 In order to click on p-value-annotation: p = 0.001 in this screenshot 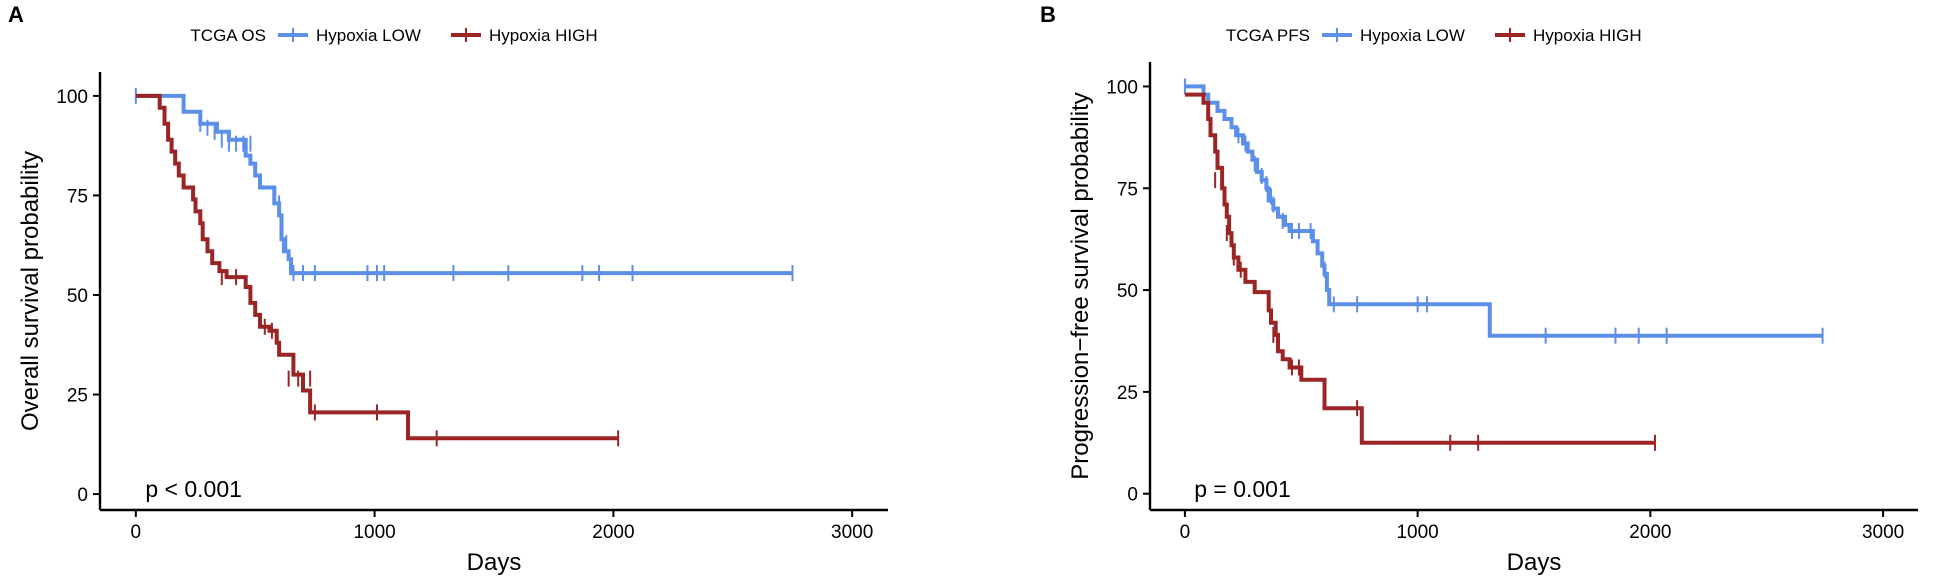, I will do `click(1242, 489)`.